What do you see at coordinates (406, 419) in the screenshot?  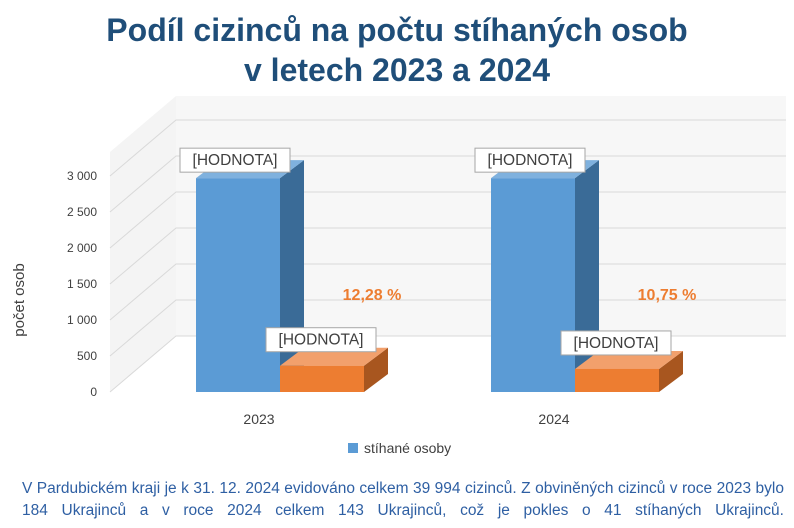 I see `x-axis-ticks: 2023 2024` at bounding box center [406, 419].